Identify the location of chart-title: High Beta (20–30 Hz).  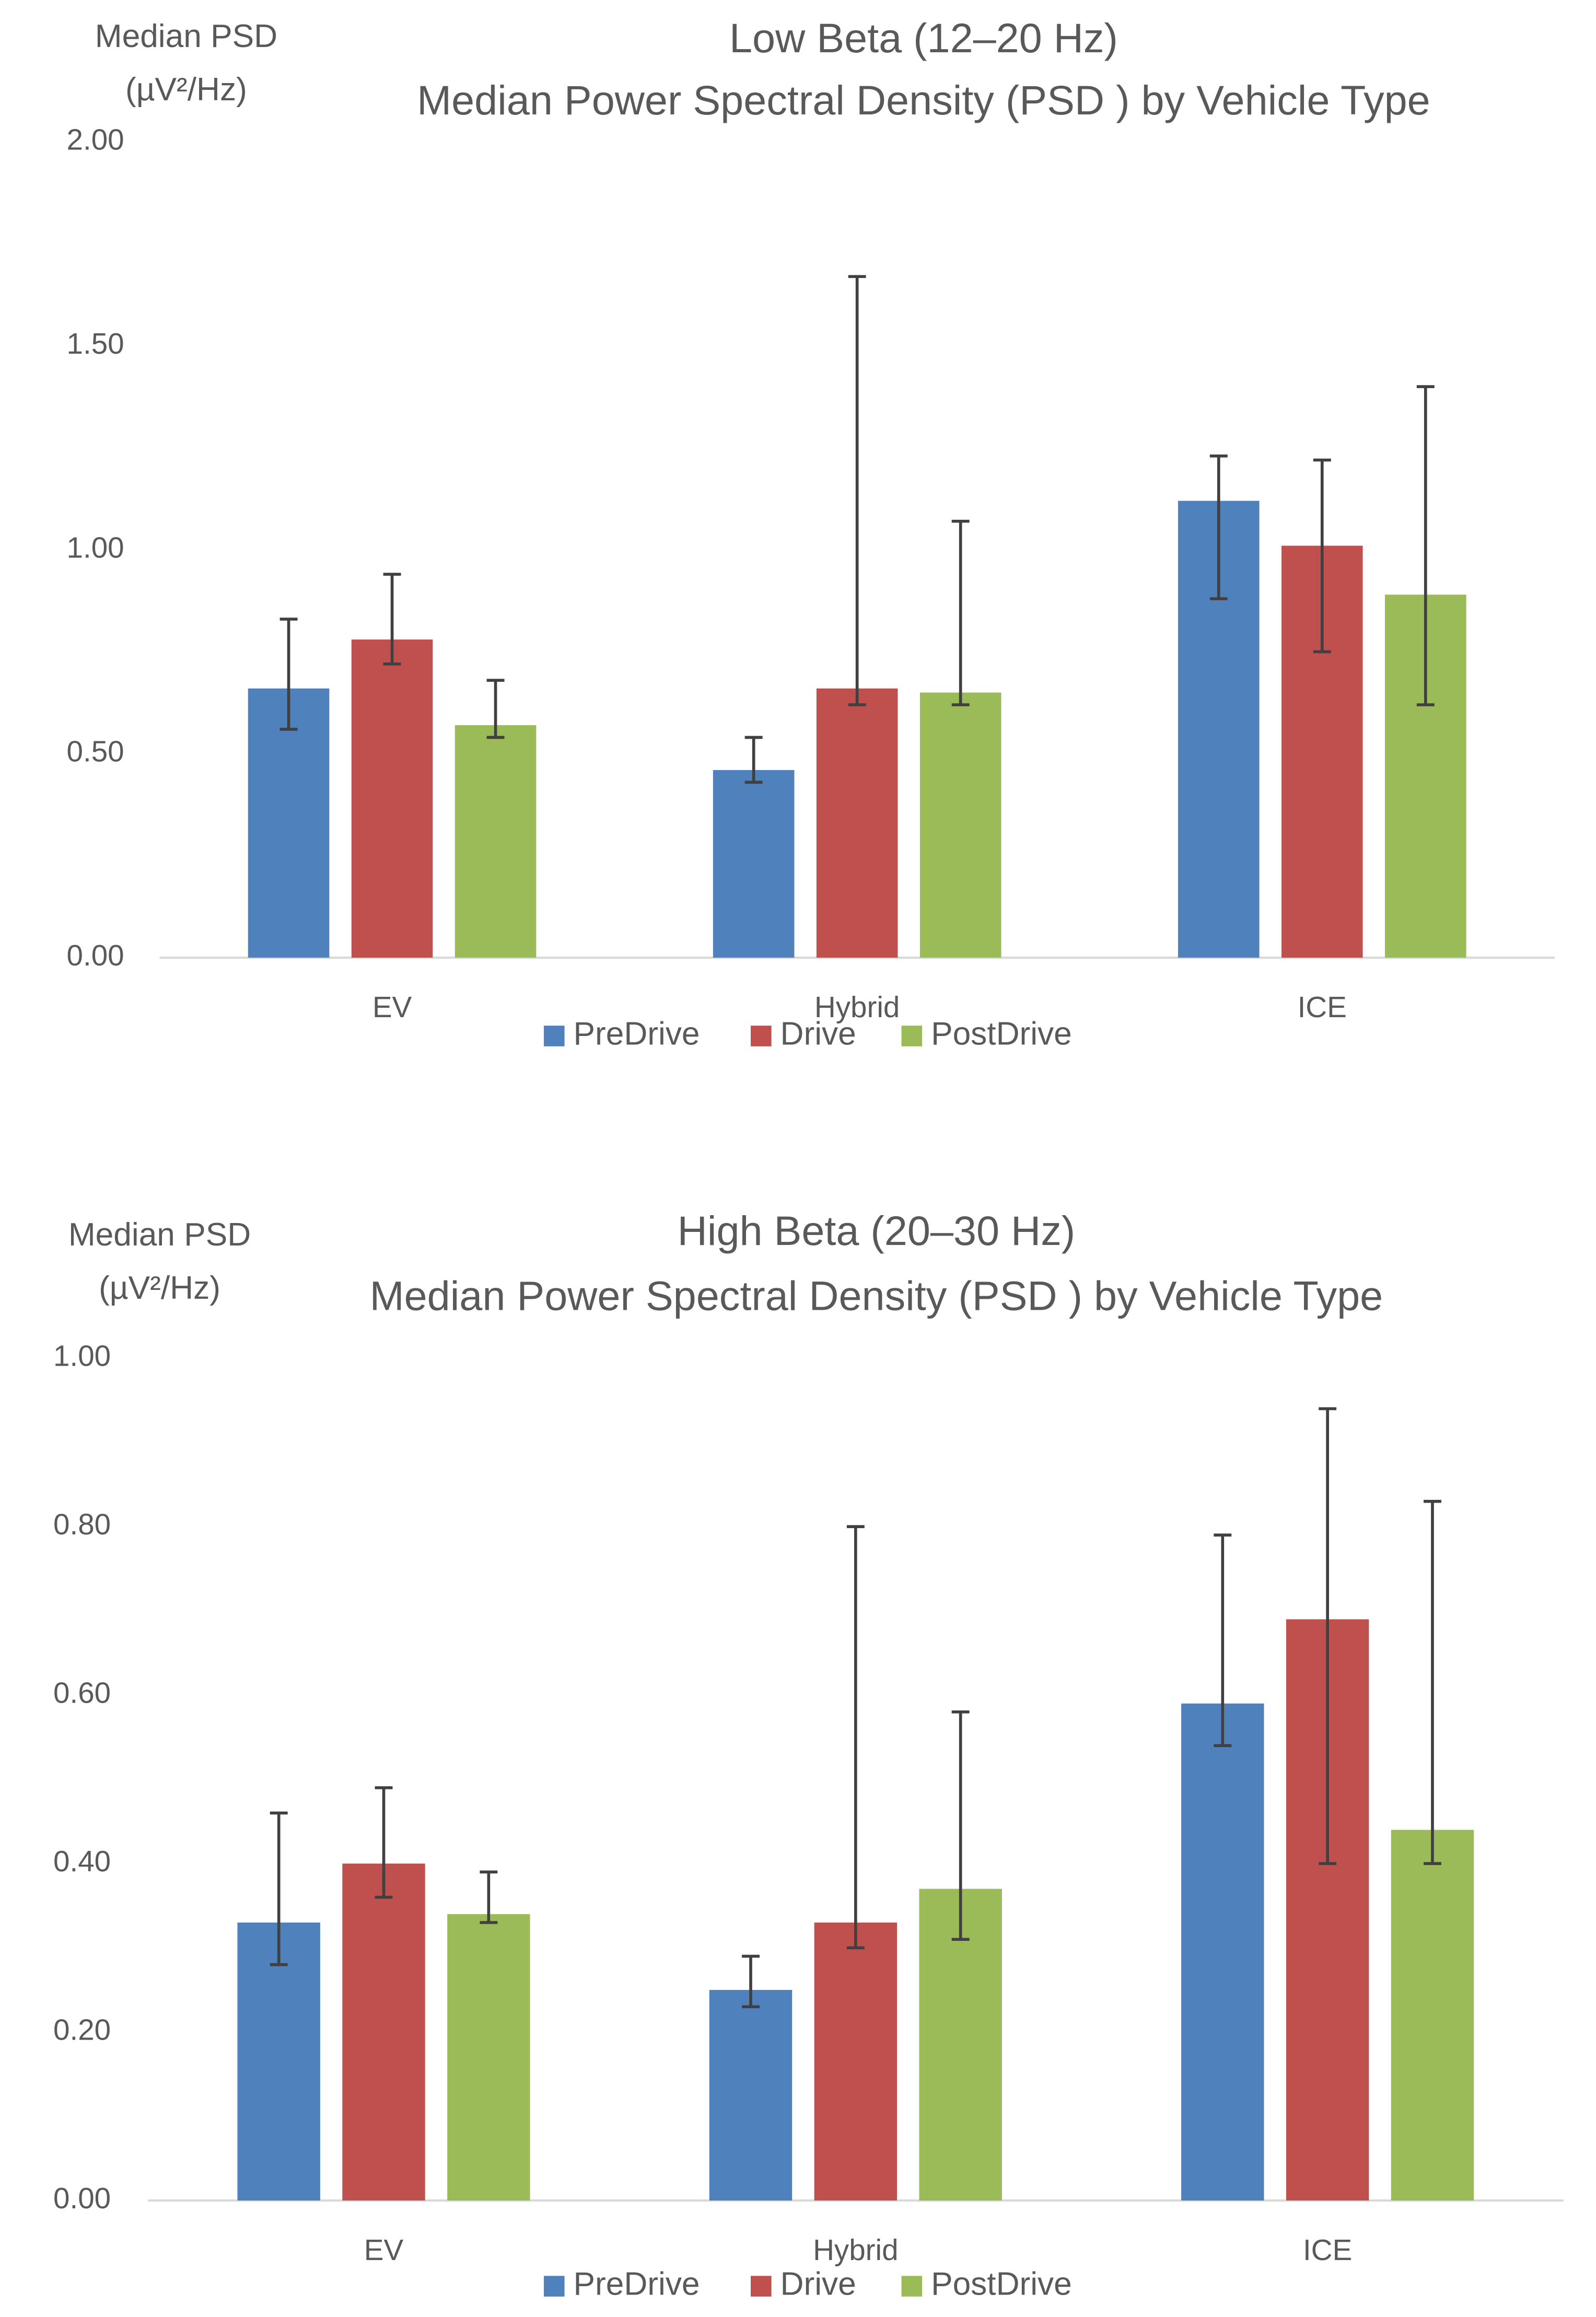
(876, 1230).